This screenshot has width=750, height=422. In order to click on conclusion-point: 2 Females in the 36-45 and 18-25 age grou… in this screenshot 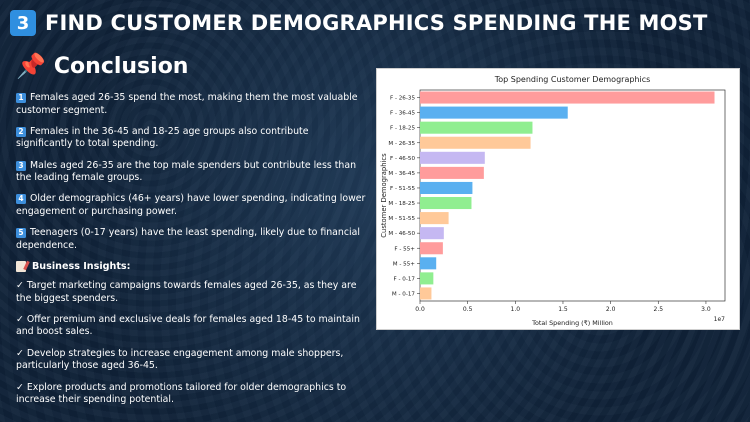, I will do `click(192, 138)`.